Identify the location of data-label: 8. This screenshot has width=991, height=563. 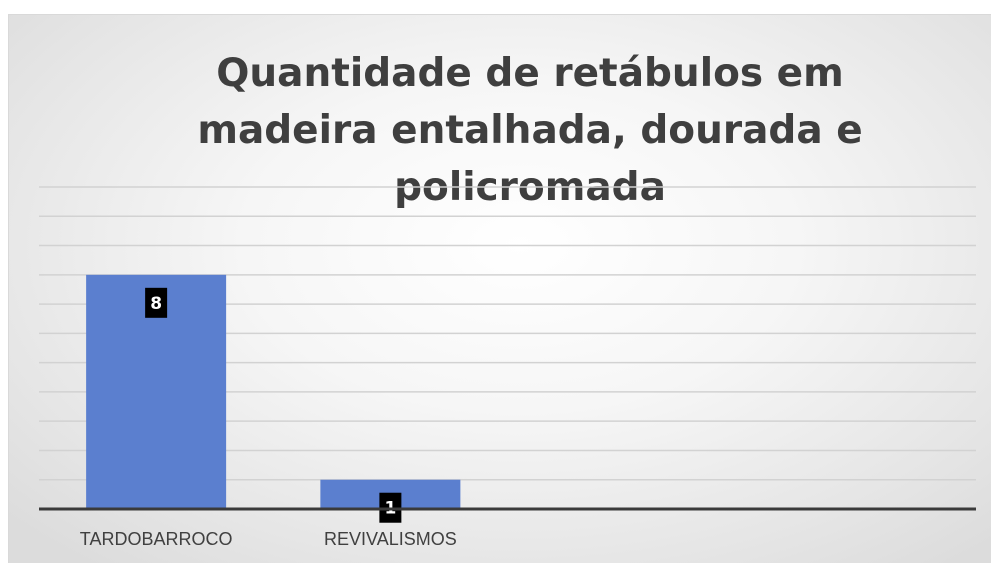
(156, 304).